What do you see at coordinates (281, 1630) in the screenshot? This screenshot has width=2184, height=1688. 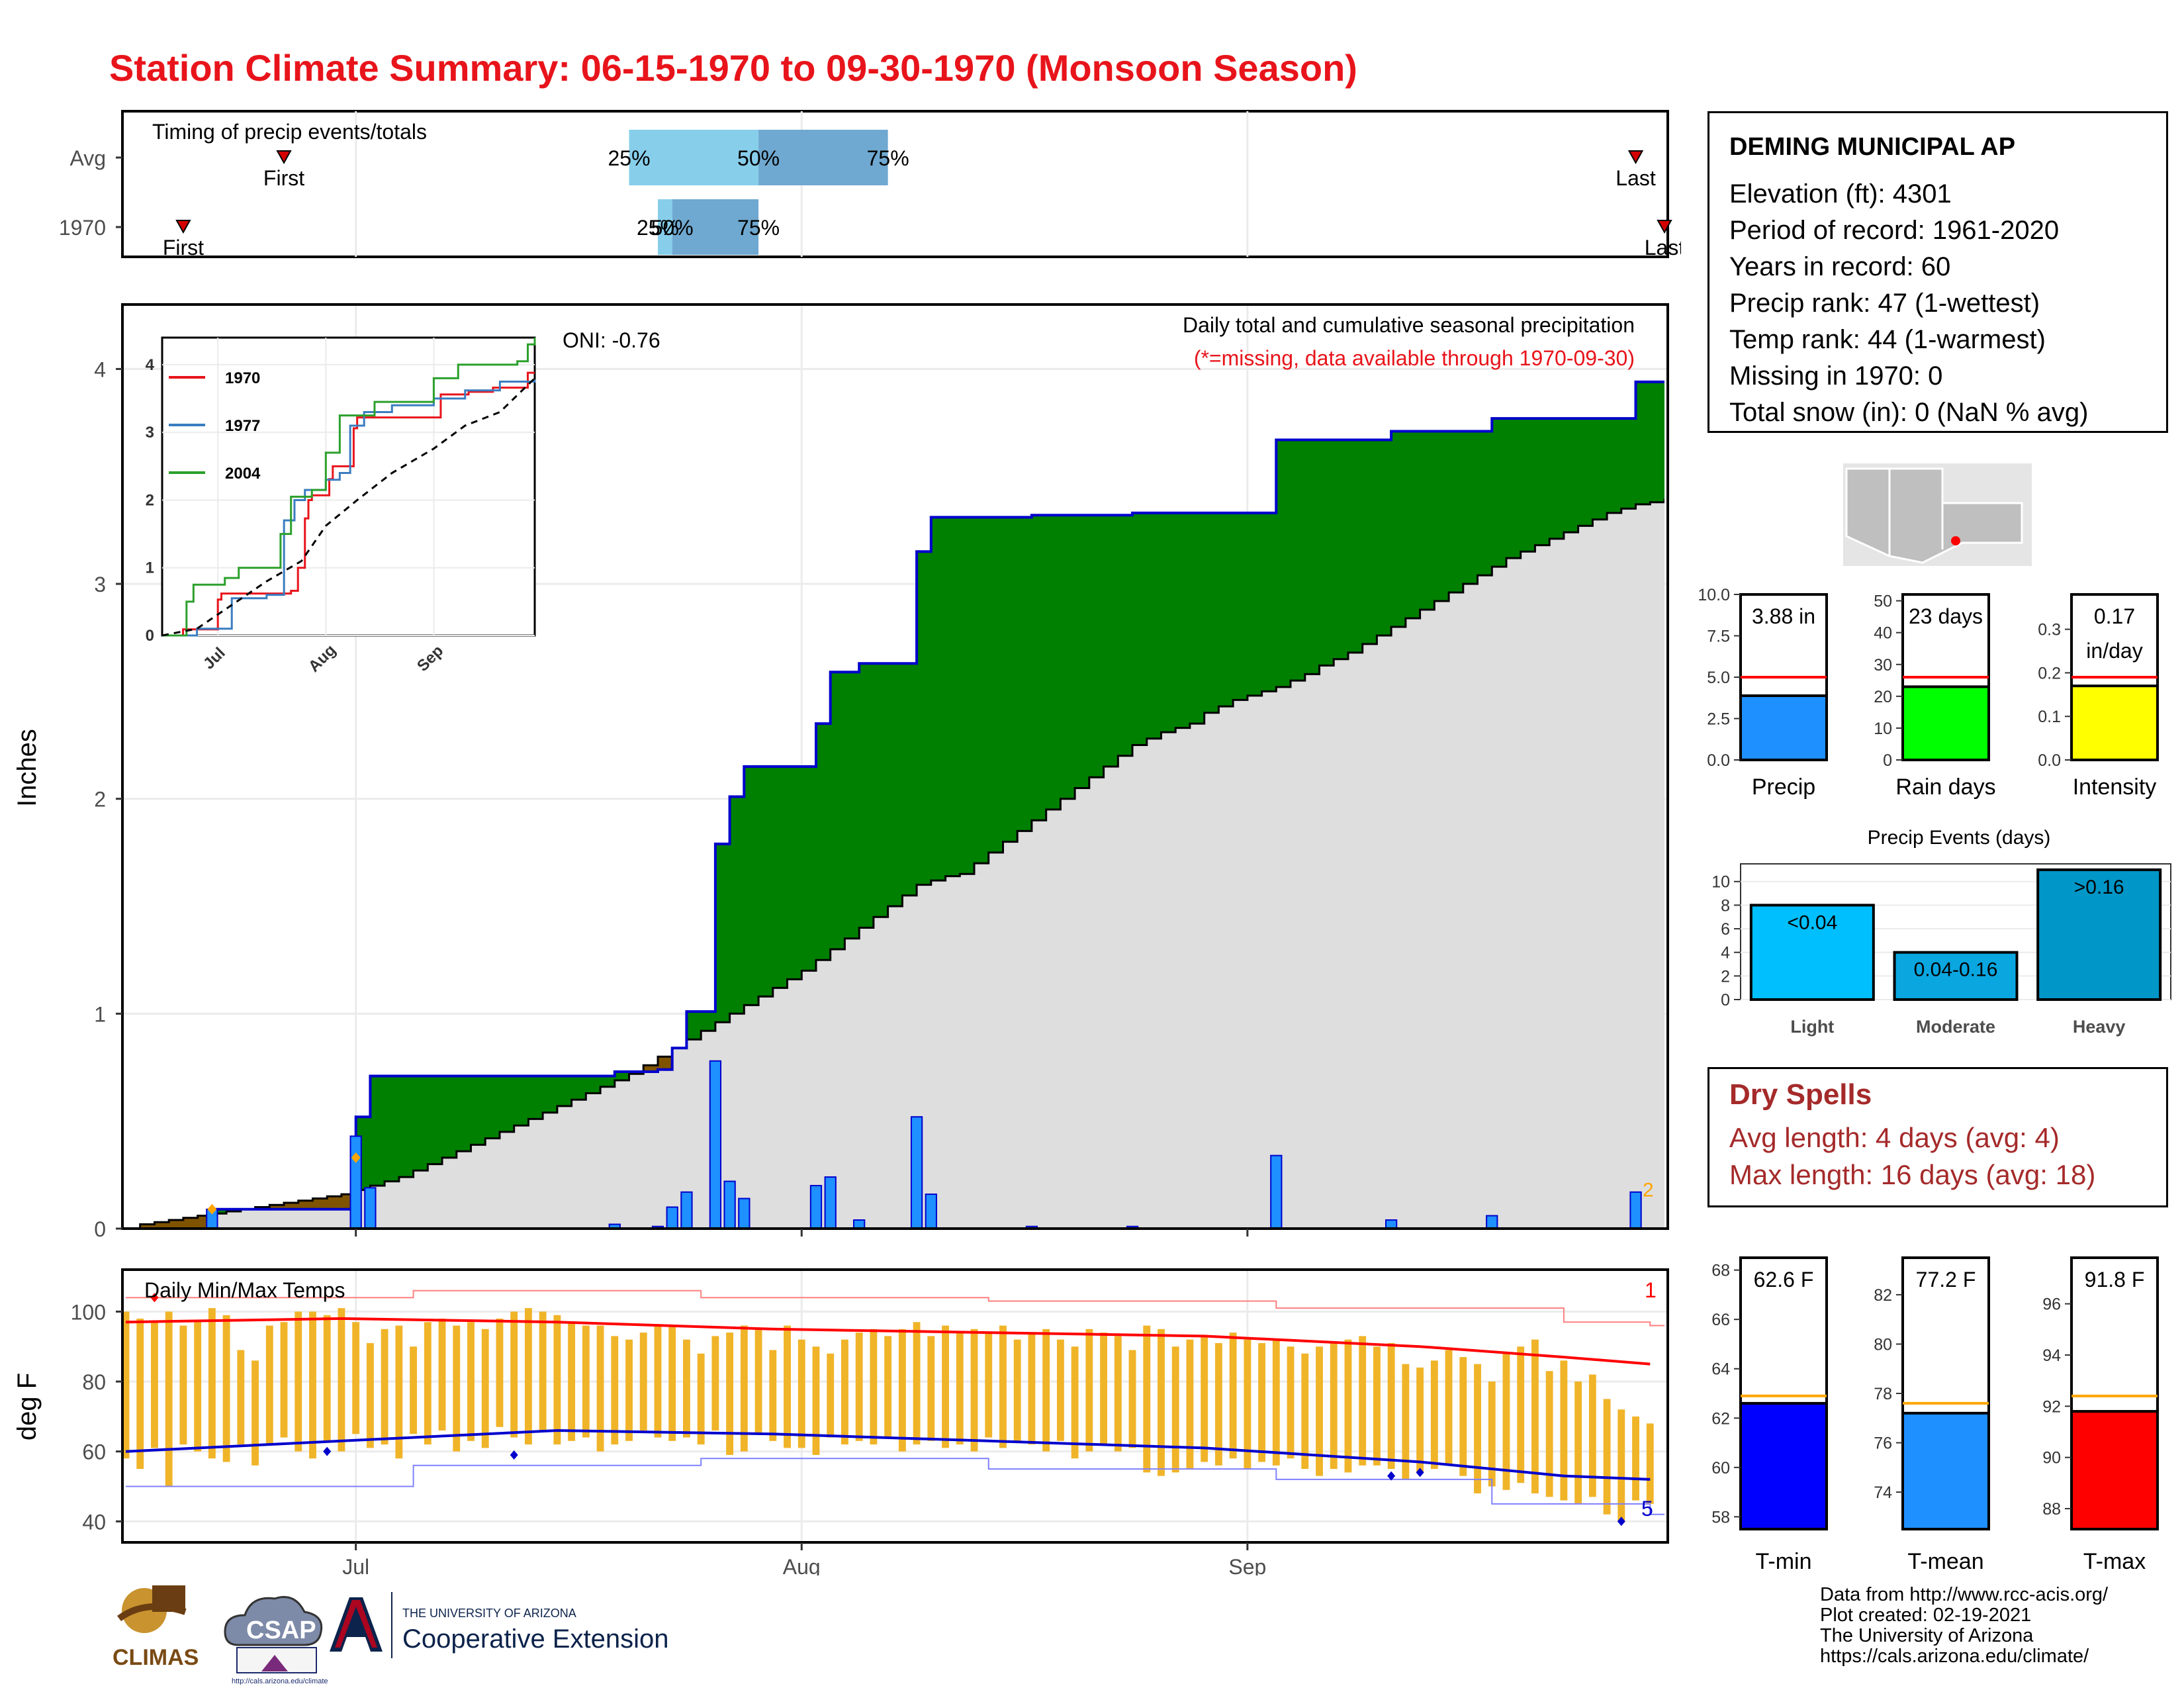 I see `csap-text: CSAP` at bounding box center [281, 1630].